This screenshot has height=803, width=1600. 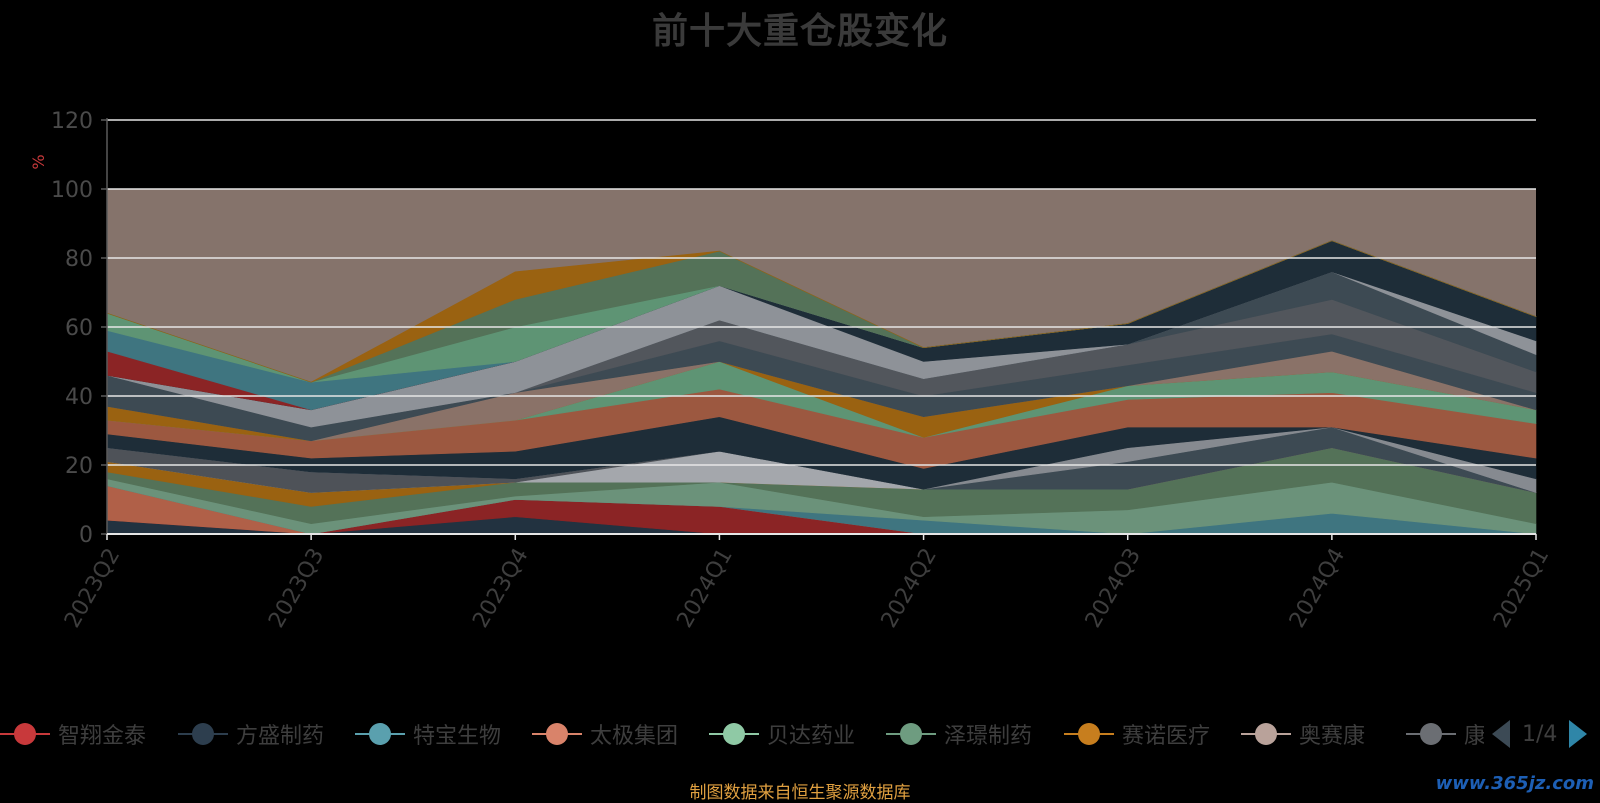 I want to click on y-tick-labels: 0 20 40 60 80 100 120, so click(x=72, y=328).